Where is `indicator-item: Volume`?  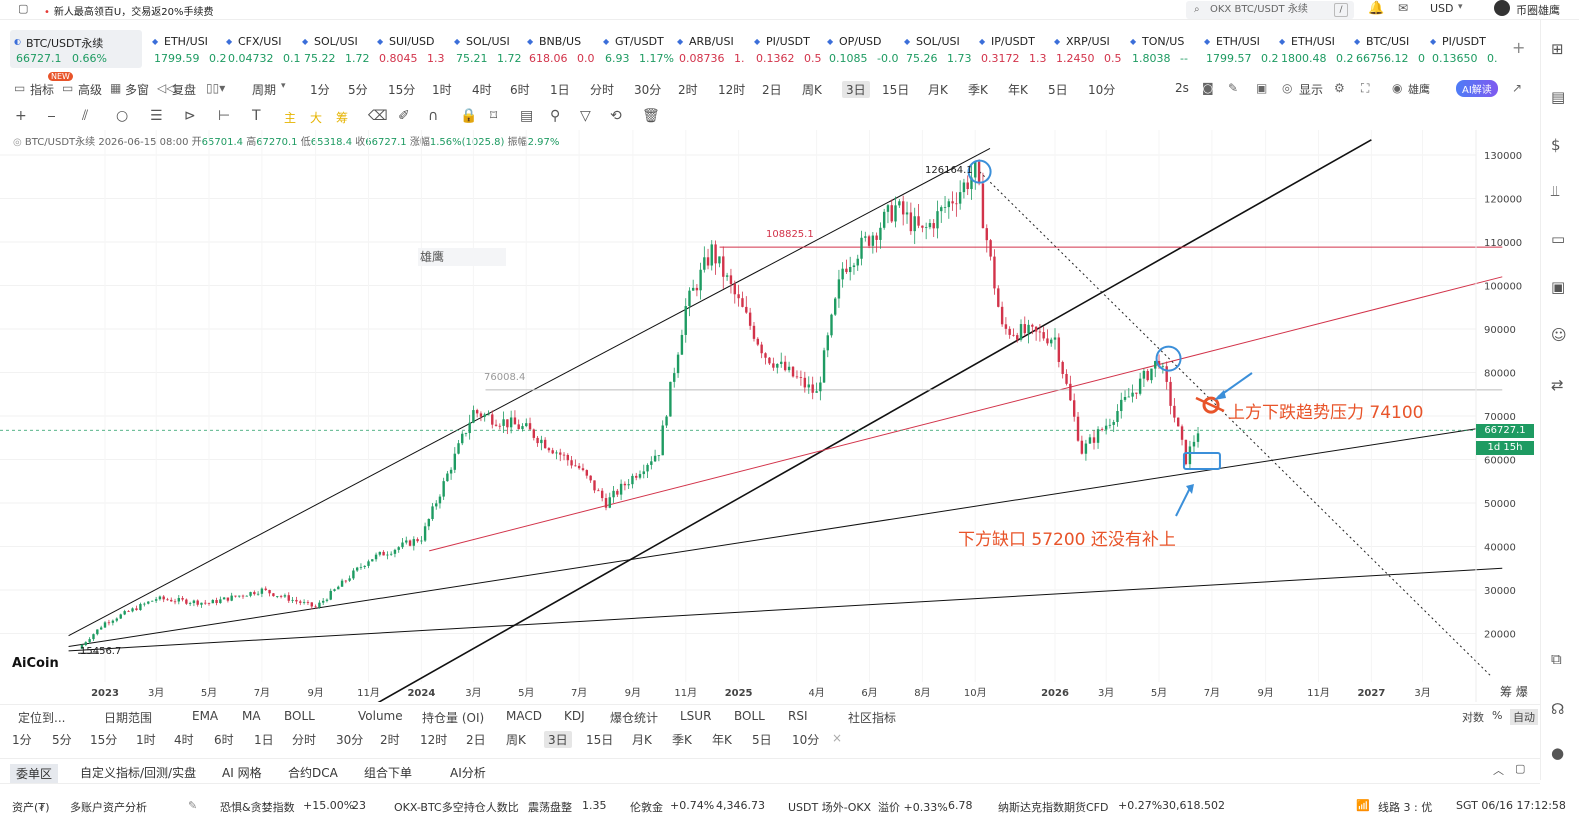
indicator-item: Volume is located at coordinates (380, 716).